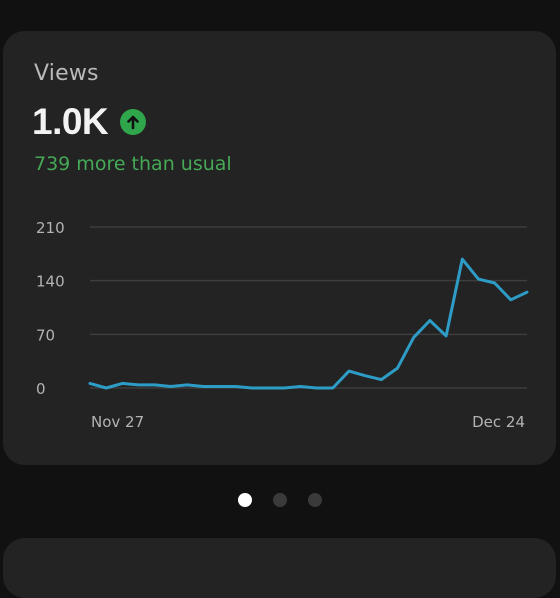  Describe the element at coordinates (117, 422) in the screenshot. I see `x-tick-label: Nov 27` at that location.